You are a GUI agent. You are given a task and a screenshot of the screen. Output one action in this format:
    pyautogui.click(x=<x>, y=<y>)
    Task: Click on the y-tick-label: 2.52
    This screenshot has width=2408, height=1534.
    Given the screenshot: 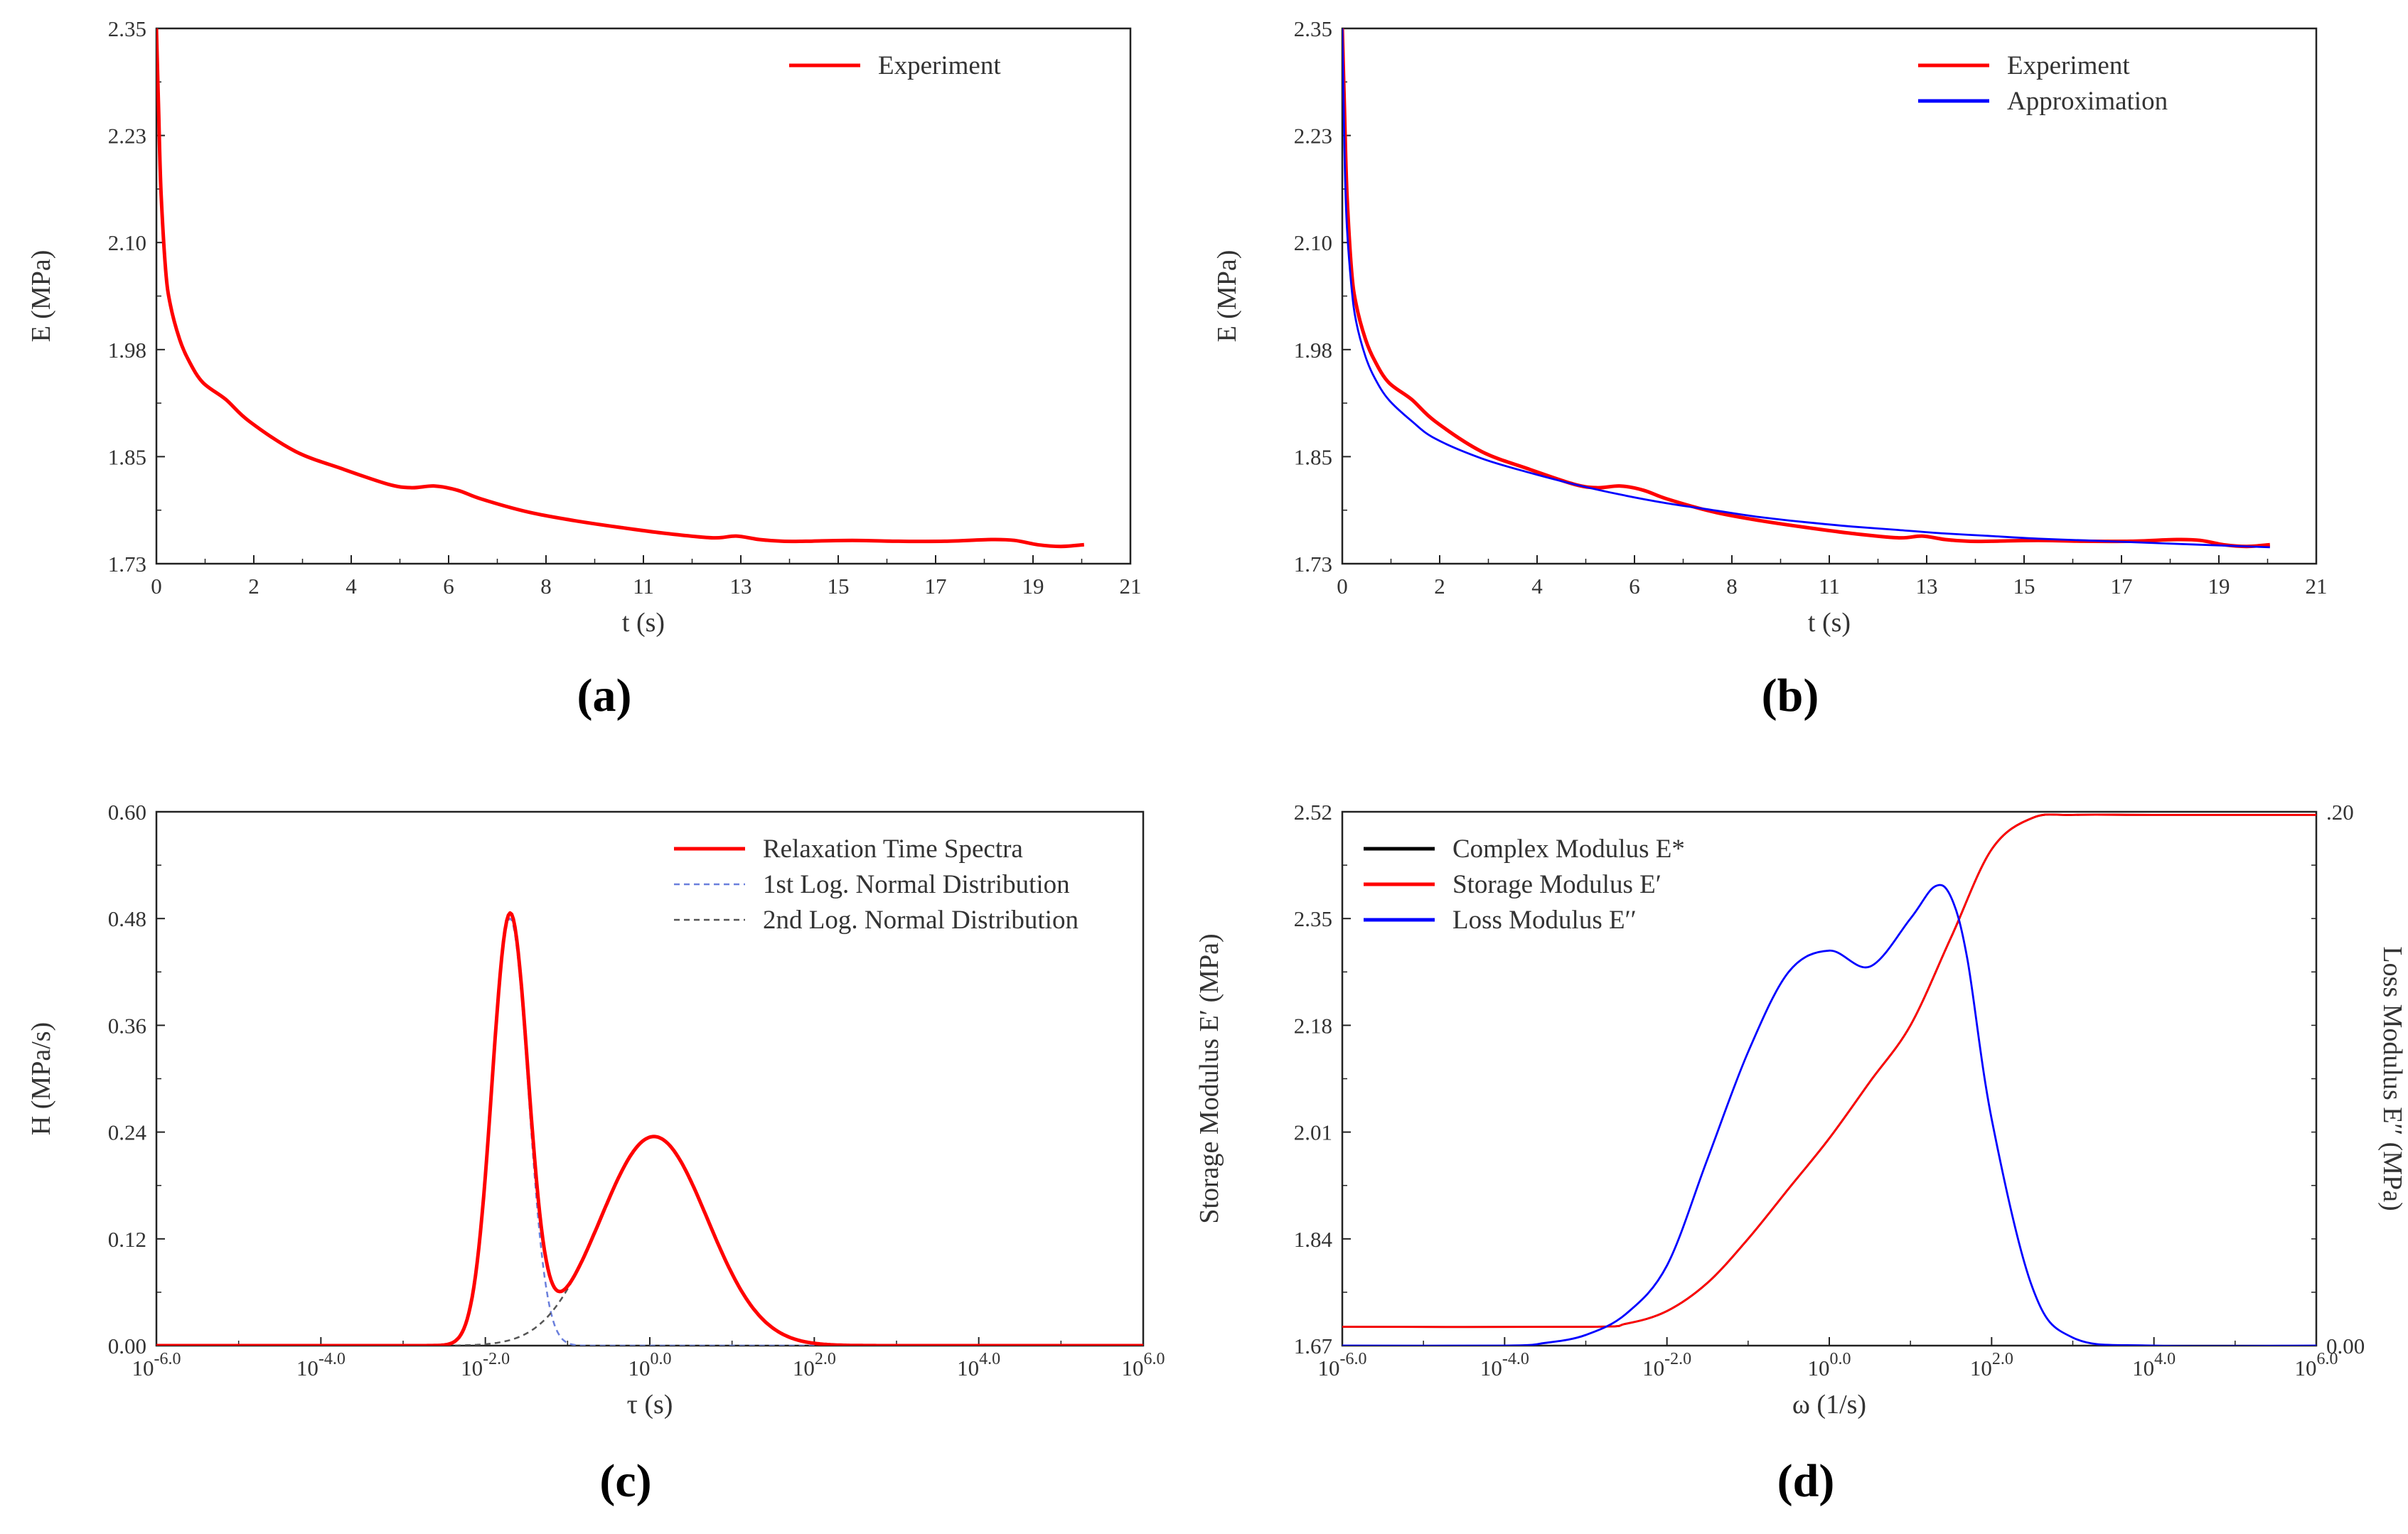 What is the action you would take?
    pyautogui.click(x=1313, y=812)
    